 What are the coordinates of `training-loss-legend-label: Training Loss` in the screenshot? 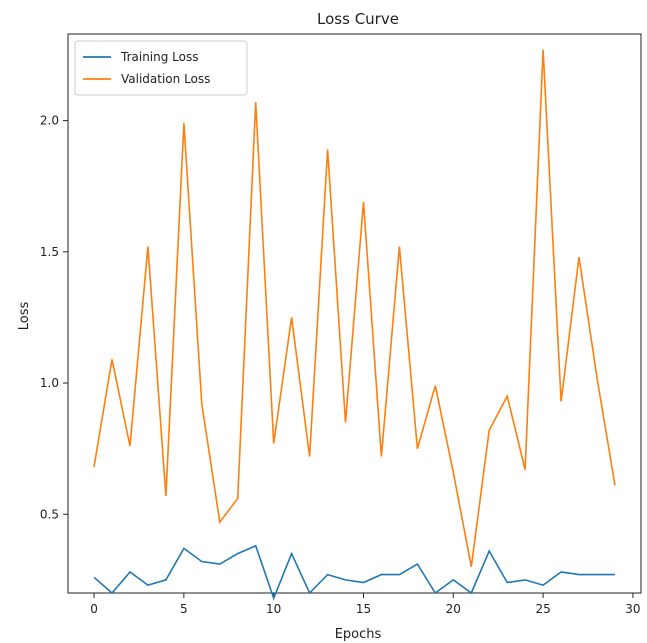 It's located at (159, 57).